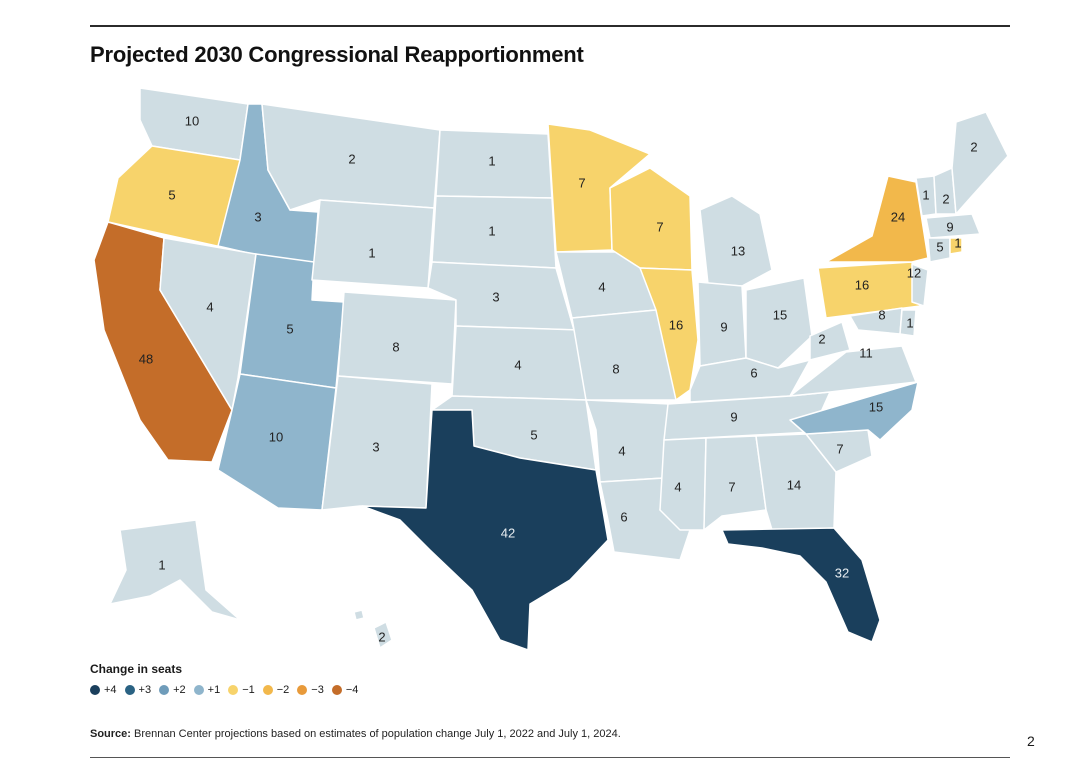  I want to click on state-seat-label-michigan: 13, so click(738, 250).